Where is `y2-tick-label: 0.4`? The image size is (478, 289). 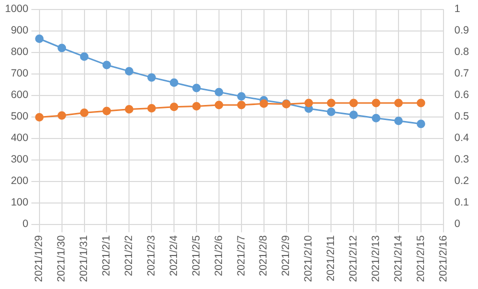
y2-tick-label: 0.4 is located at coordinates (462, 138).